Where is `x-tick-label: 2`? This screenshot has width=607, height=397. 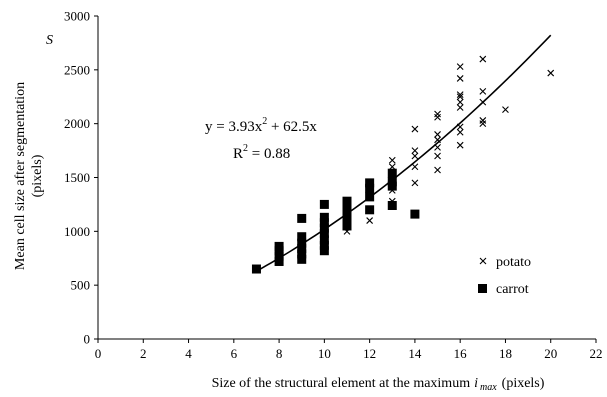 x-tick-label: 2 is located at coordinates (143, 353).